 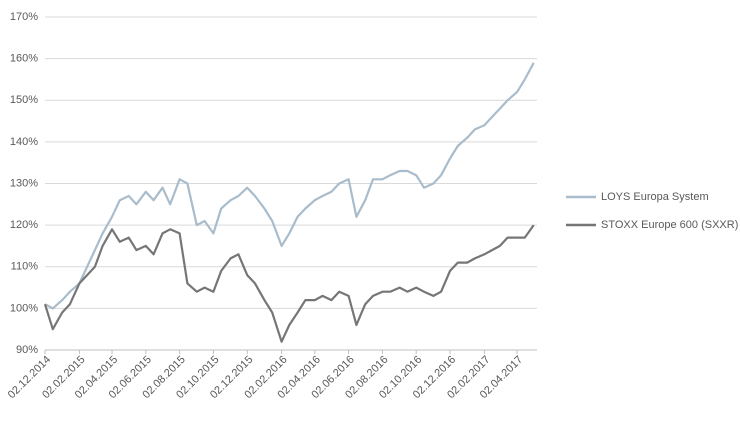 What do you see at coordinates (25, 267) in the screenshot?
I see `y-tick-label: 110%` at bounding box center [25, 267].